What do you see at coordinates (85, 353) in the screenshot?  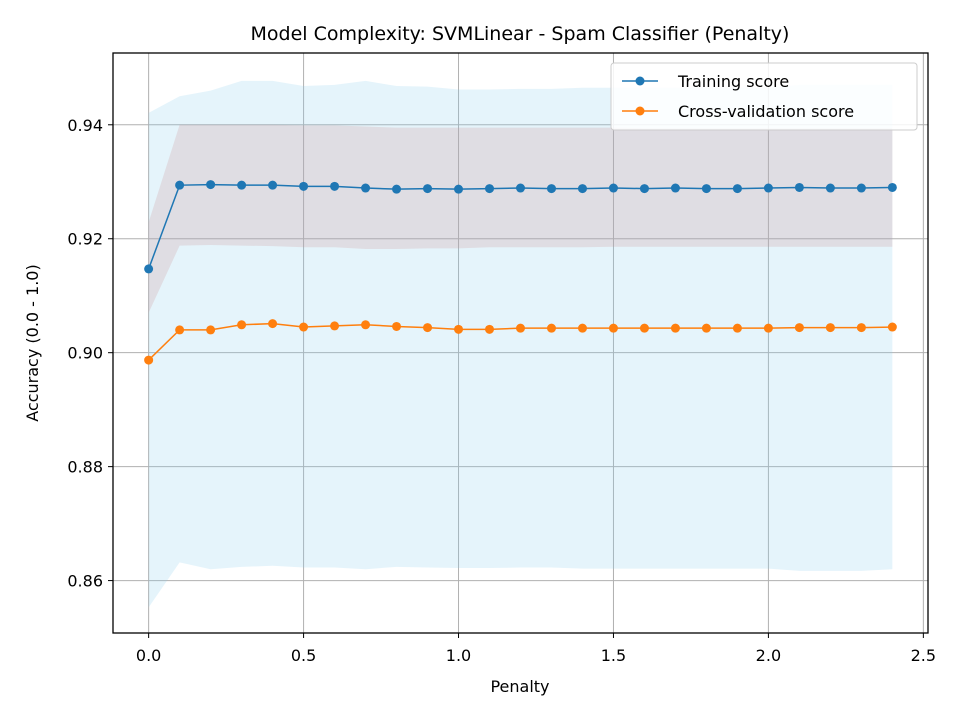 I see `y-tick-label: 0.90` at bounding box center [85, 353].